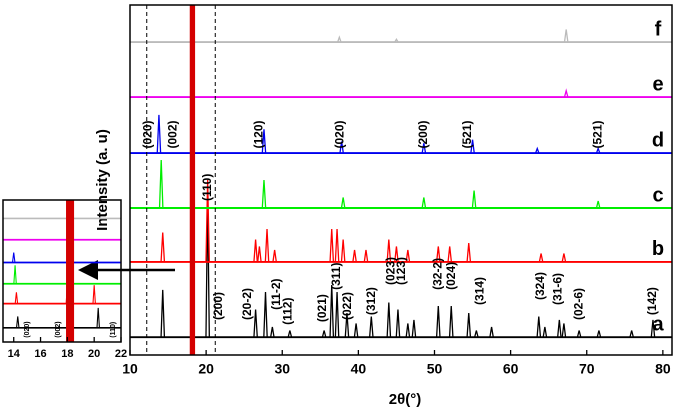  Describe the element at coordinates (14, 354) in the screenshot. I see `x-tick-label: 14` at that location.